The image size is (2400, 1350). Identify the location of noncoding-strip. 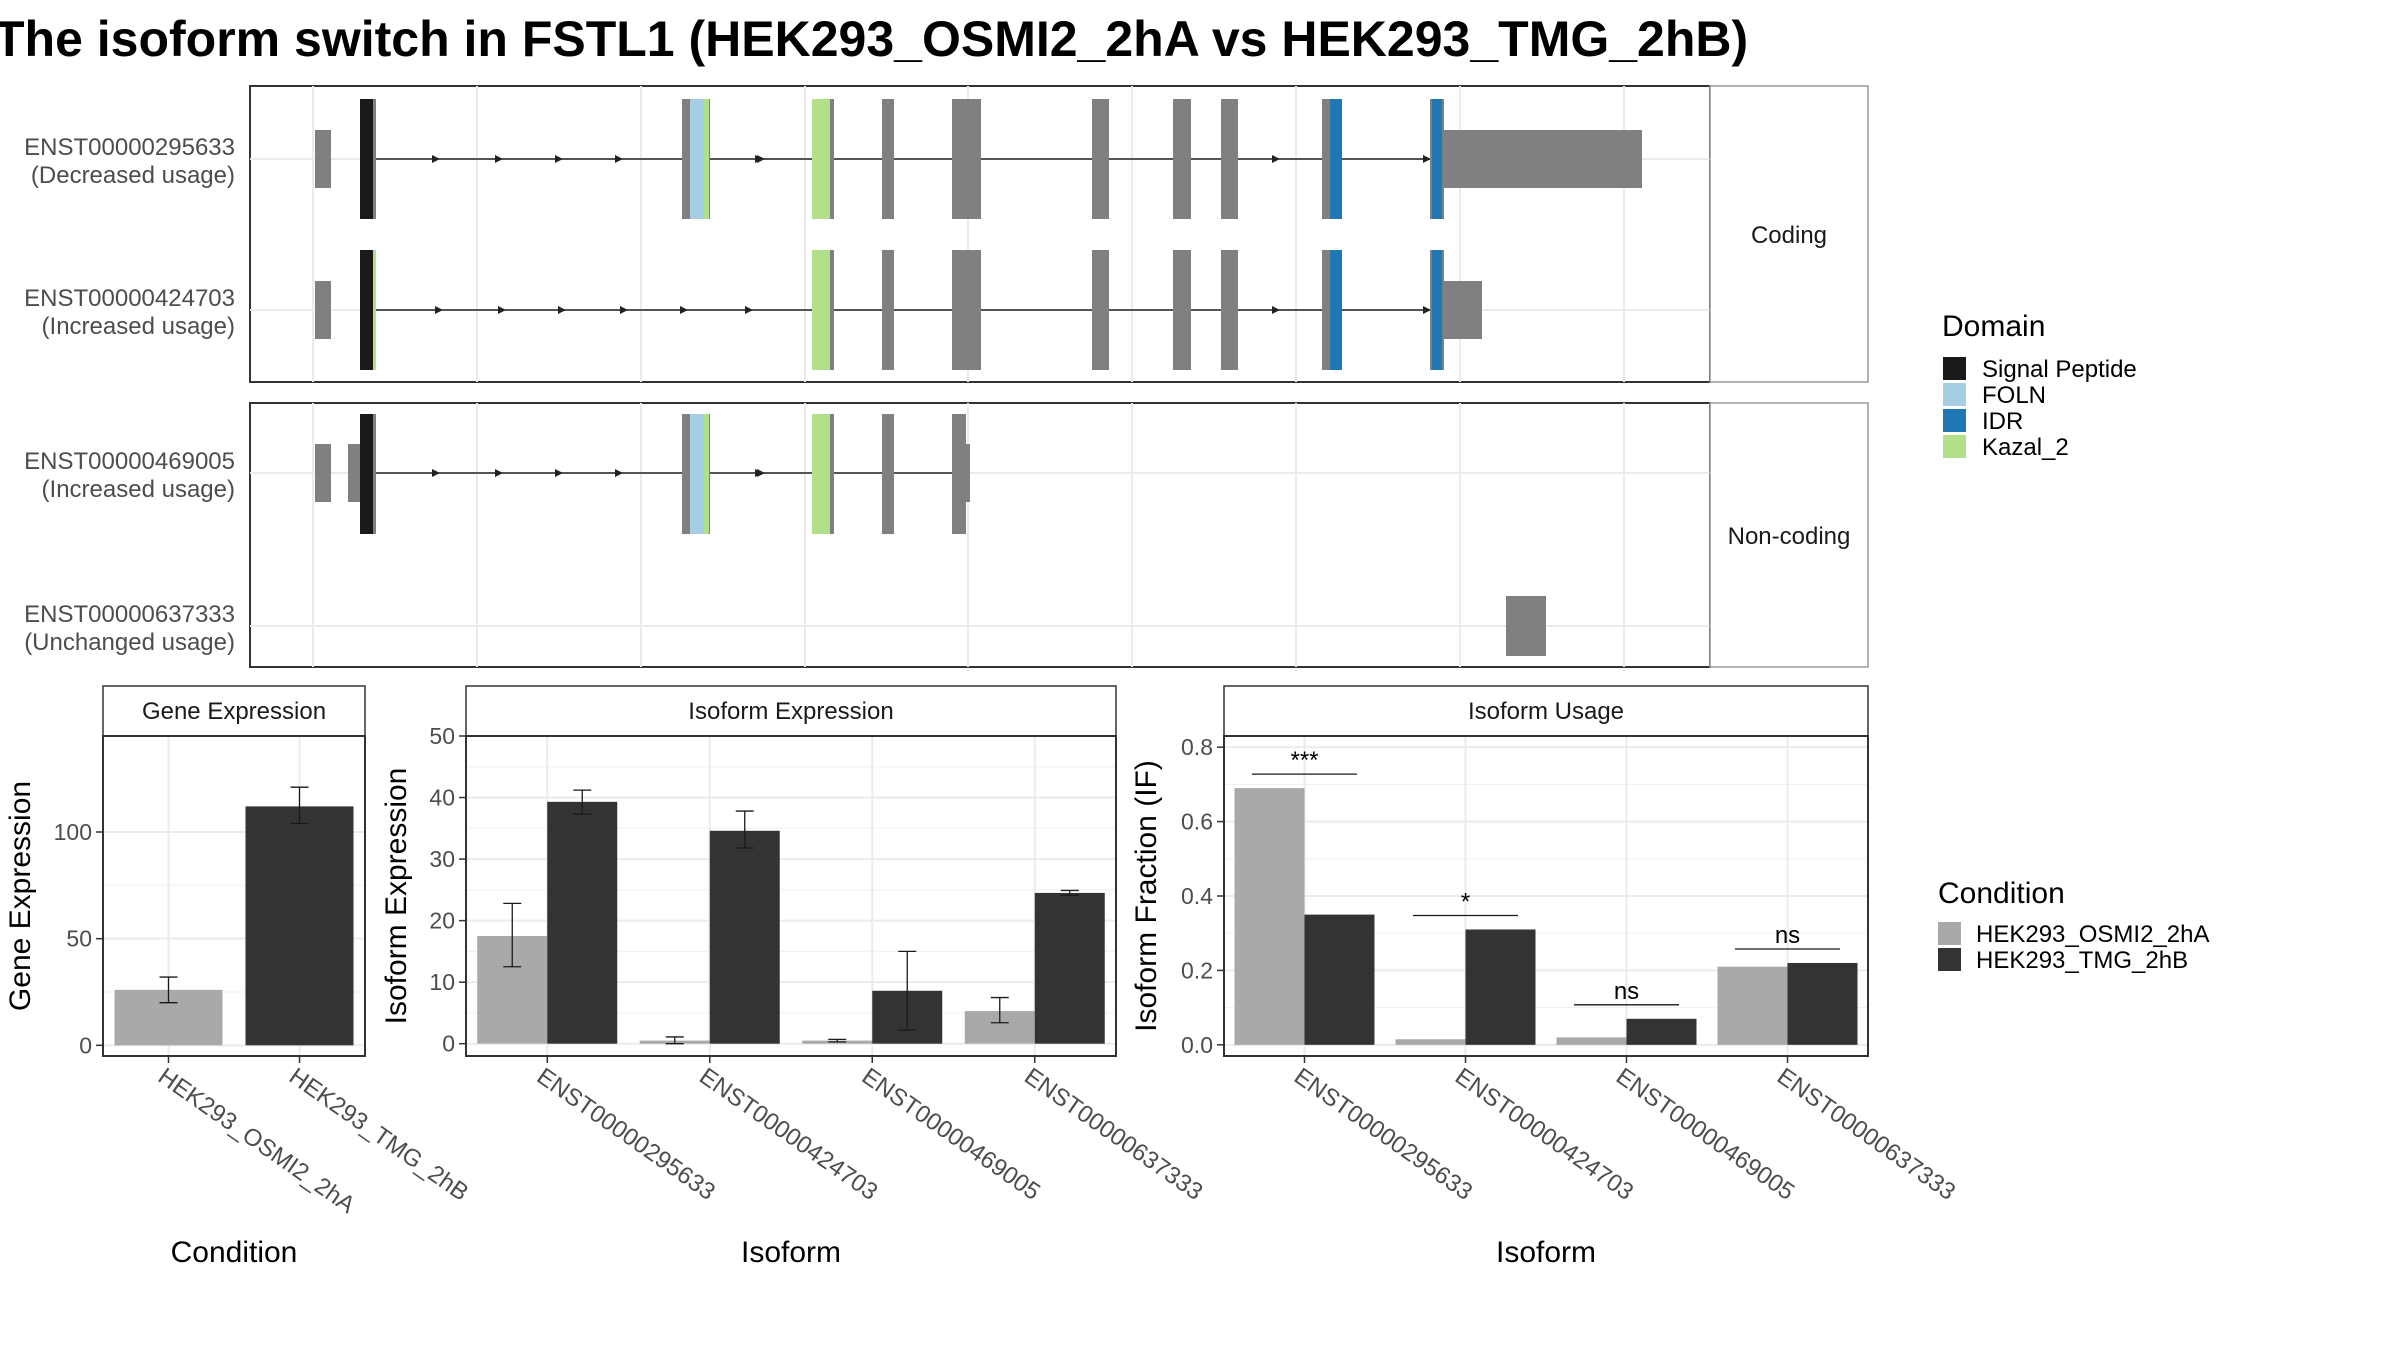
(1789, 535).